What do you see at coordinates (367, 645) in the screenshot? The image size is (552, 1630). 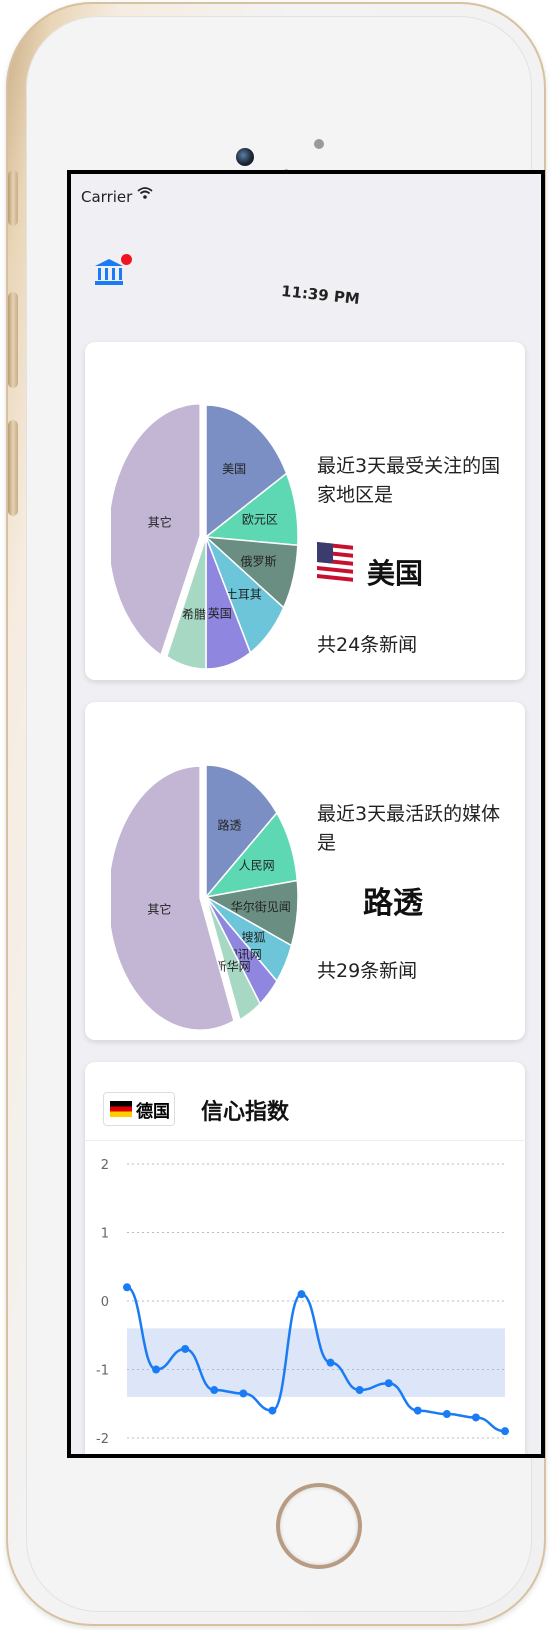 I see `country-news-count: 共24条新闻` at bounding box center [367, 645].